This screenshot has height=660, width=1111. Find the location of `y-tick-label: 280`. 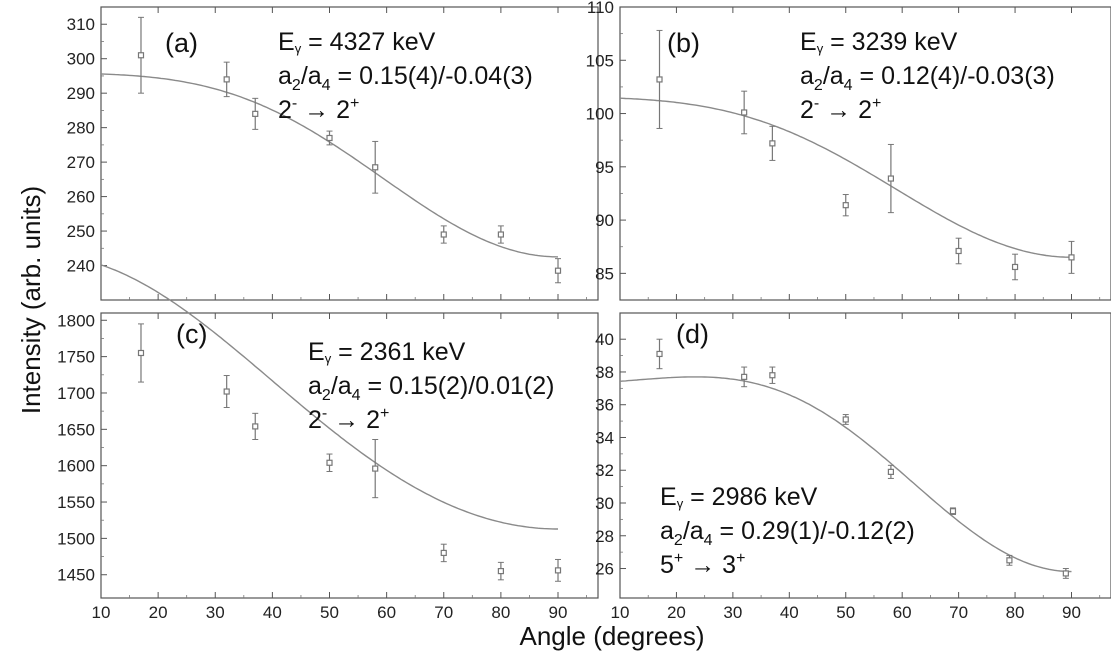

y-tick-label: 280 is located at coordinates (81, 128).